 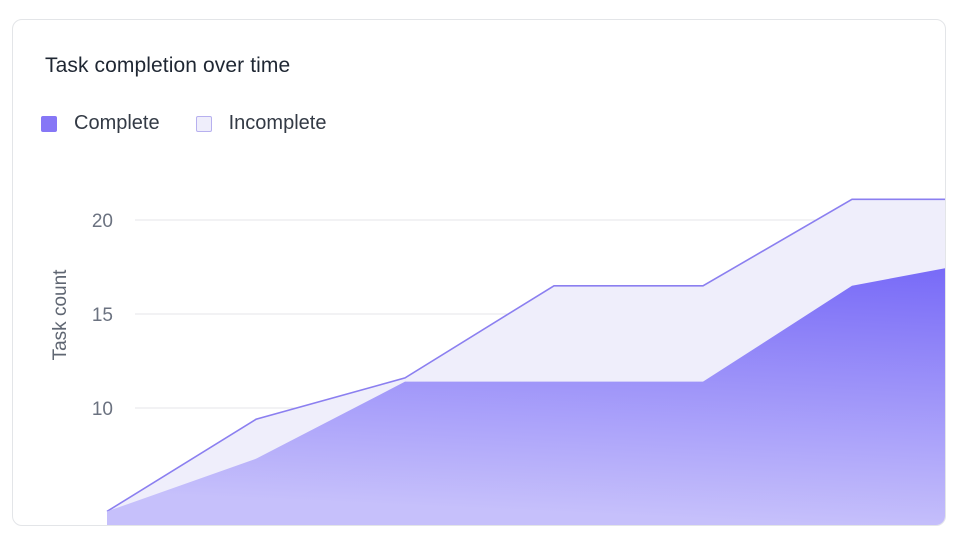 What do you see at coordinates (117, 123) in the screenshot?
I see `legend-label-complete: Complete` at bounding box center [117, 123].